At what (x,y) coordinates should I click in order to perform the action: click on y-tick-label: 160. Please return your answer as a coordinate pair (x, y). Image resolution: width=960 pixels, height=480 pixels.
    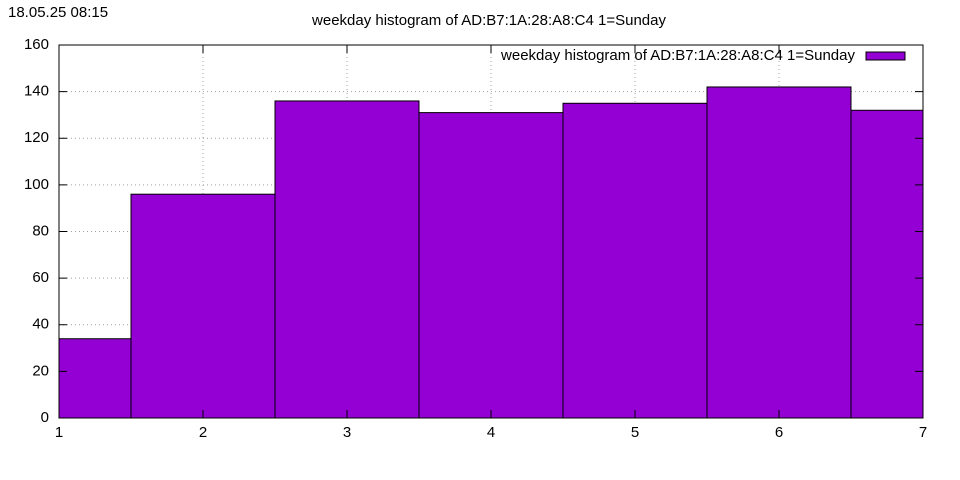
    Looking at the image, I should click on (36, 44).